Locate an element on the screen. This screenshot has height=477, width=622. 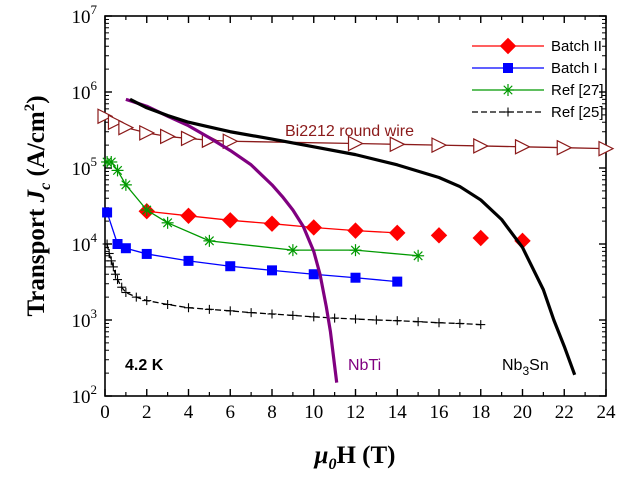
x-axis-title-sub: 0 is located at coordinates (332, 464).